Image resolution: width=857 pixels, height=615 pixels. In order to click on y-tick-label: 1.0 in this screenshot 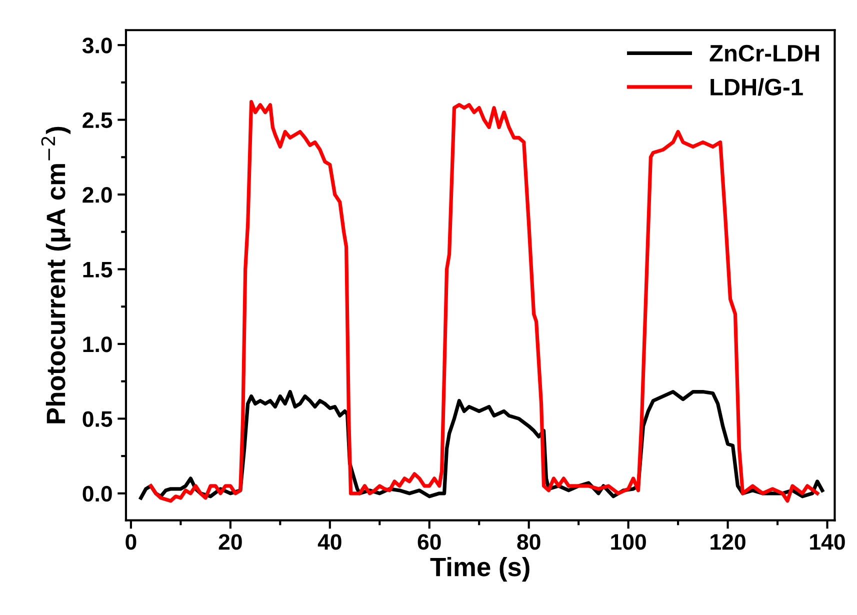, I will do `click(97, 344)`.